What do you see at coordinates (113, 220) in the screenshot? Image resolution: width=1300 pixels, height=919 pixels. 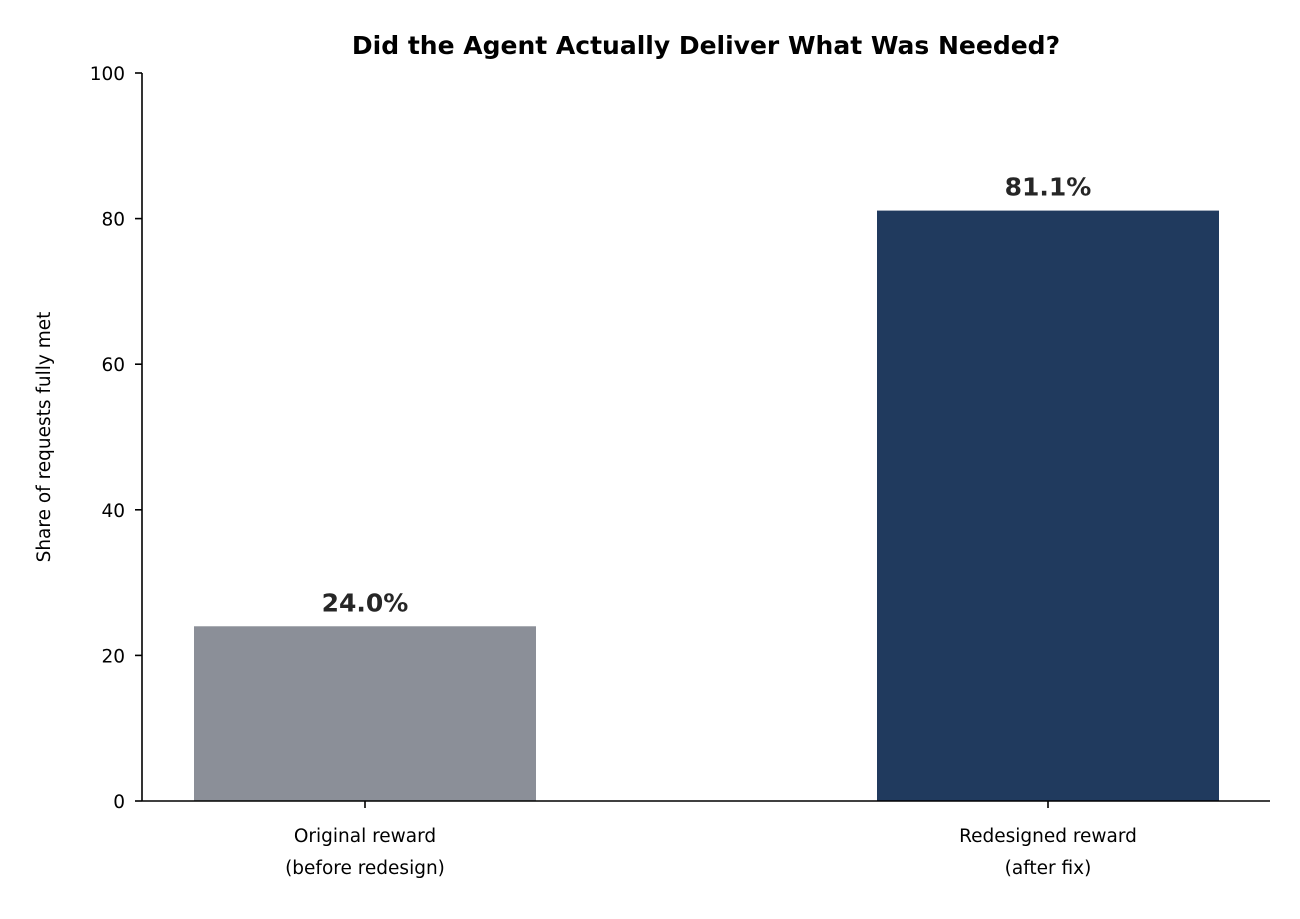 I see `y-tick-label-80: 80` at bounding box center [113, 220].